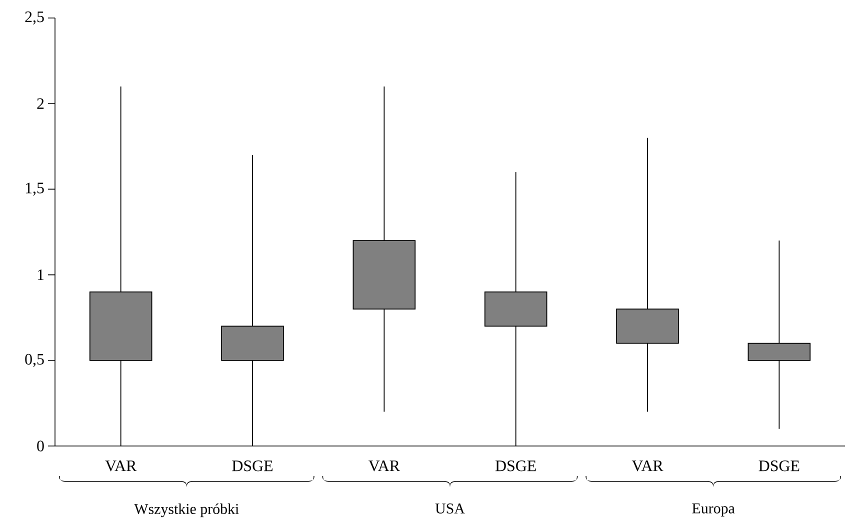 This screenshot has width=847, height=525. What do you see at coordinates (186, 511) in the screenshot?
I see `text: Wszystkie próbki` at bounding box center [186, 511].